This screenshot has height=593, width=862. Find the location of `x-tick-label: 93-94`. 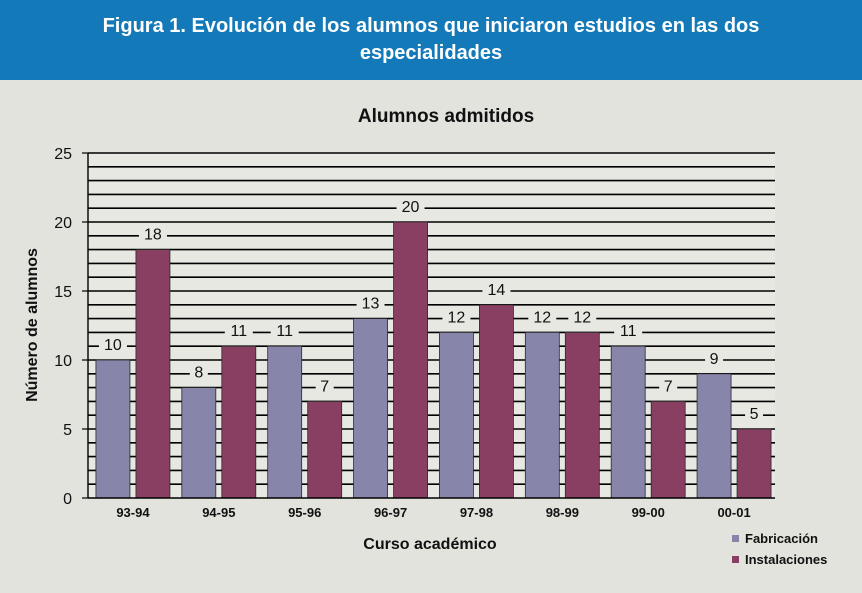

x-tick-label: 93-94 is located at coordinates (133, 512).